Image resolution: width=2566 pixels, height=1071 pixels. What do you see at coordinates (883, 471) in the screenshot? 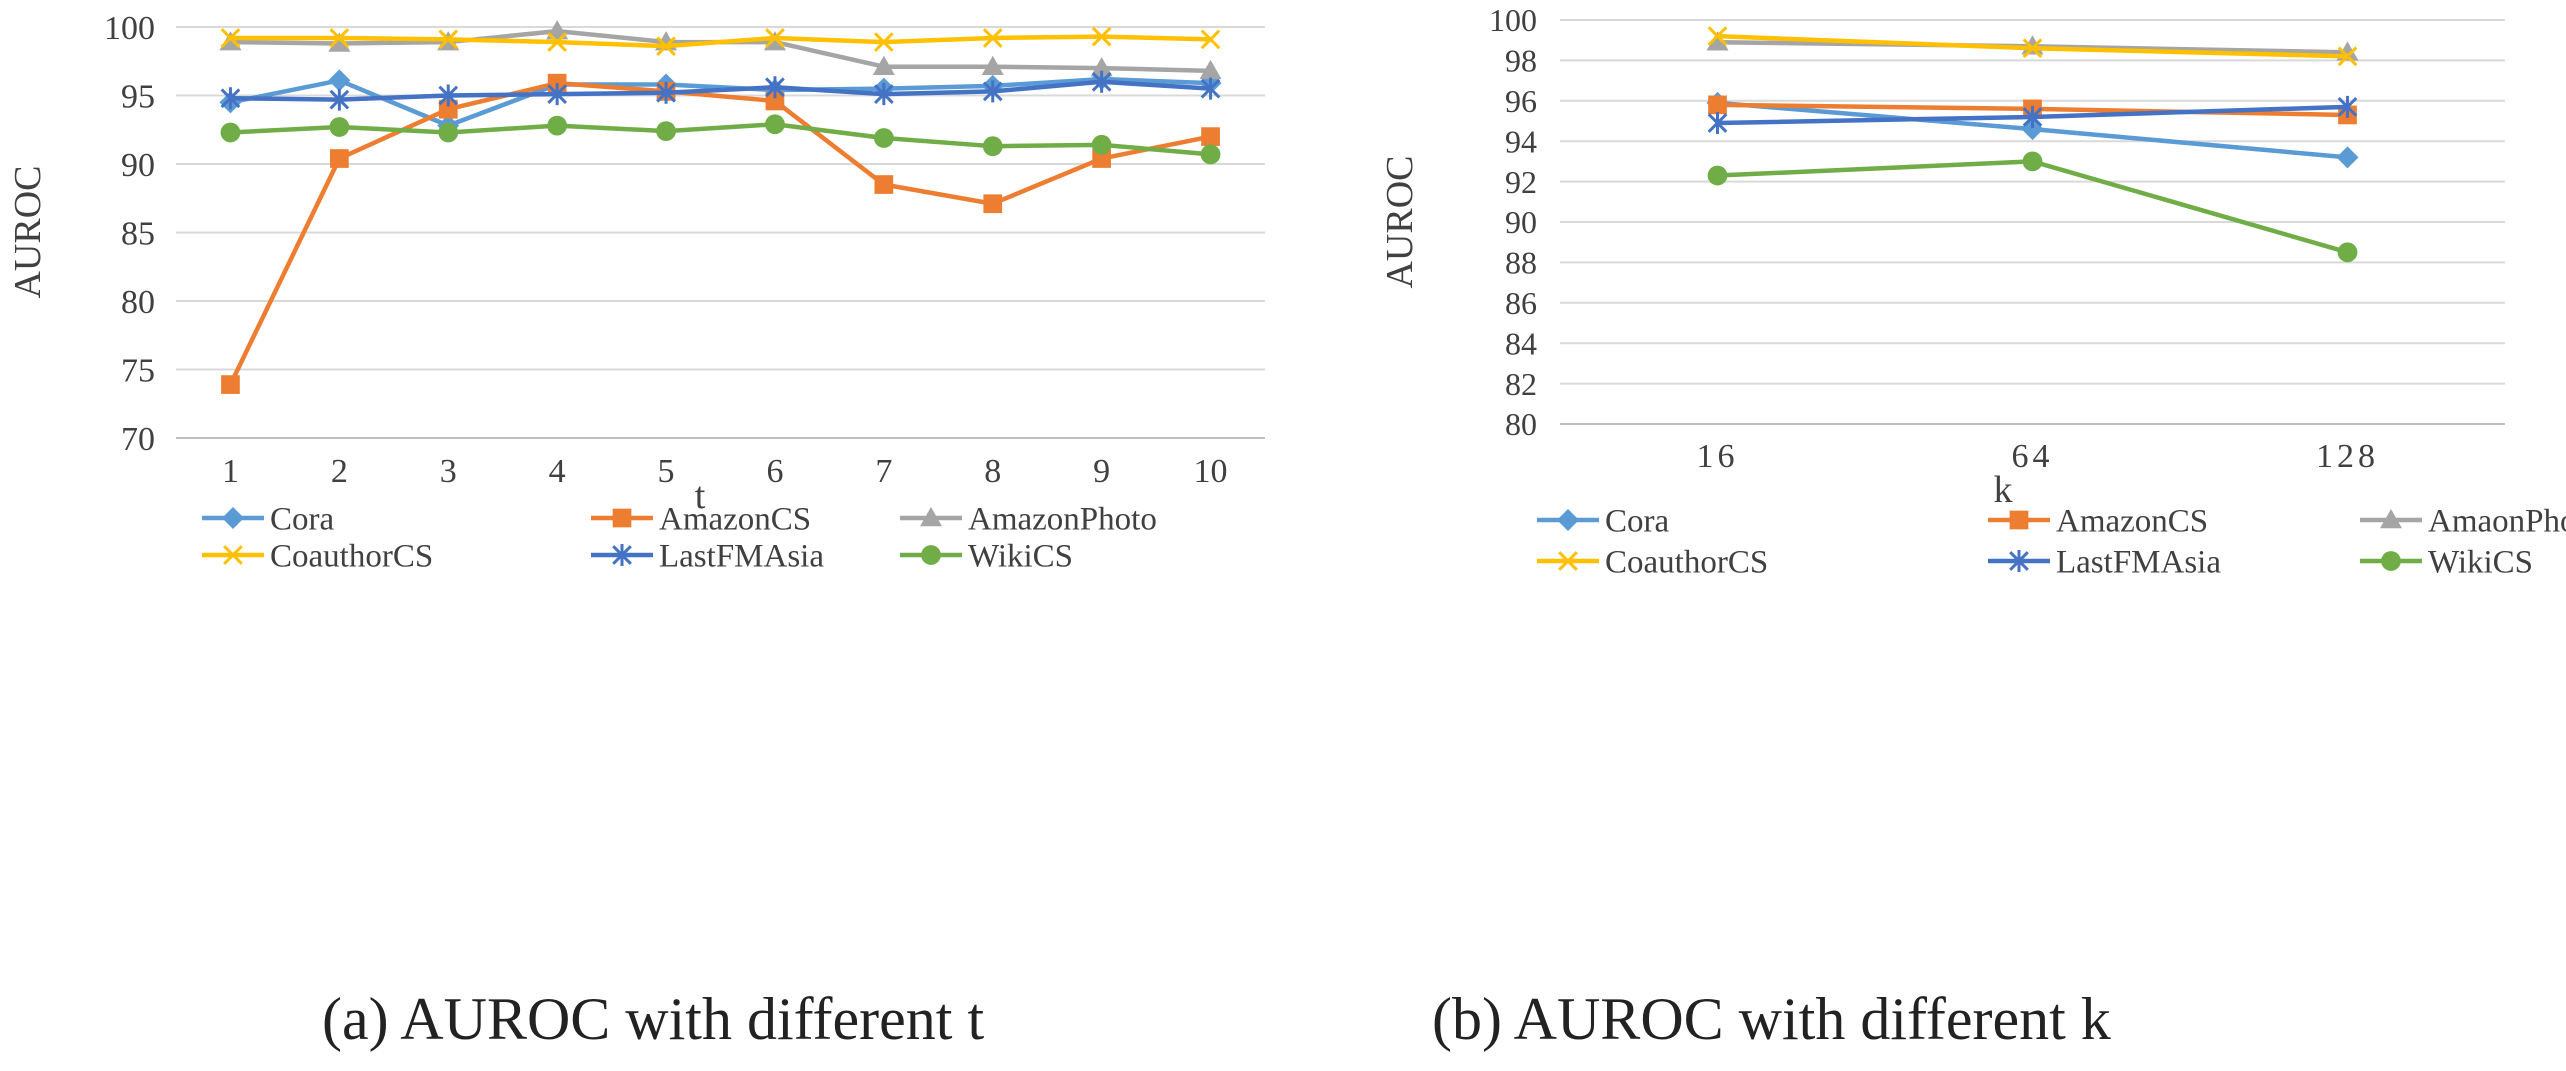
I see `x-tick-label: 7` at bounding box center [883, 471].